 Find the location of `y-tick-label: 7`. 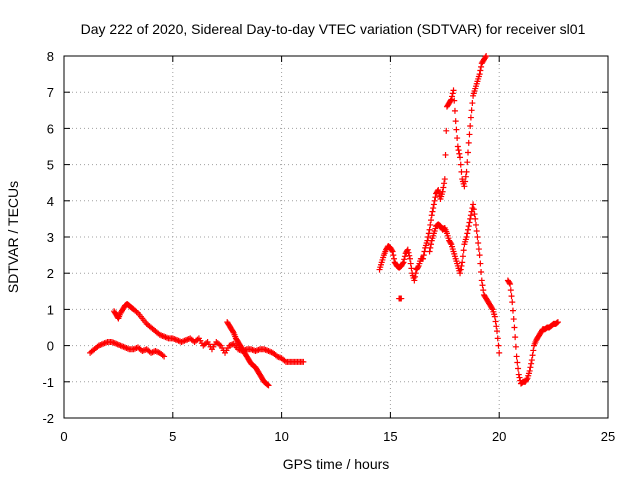

y-tick-label: 7 is located at coordinates (50, 92).